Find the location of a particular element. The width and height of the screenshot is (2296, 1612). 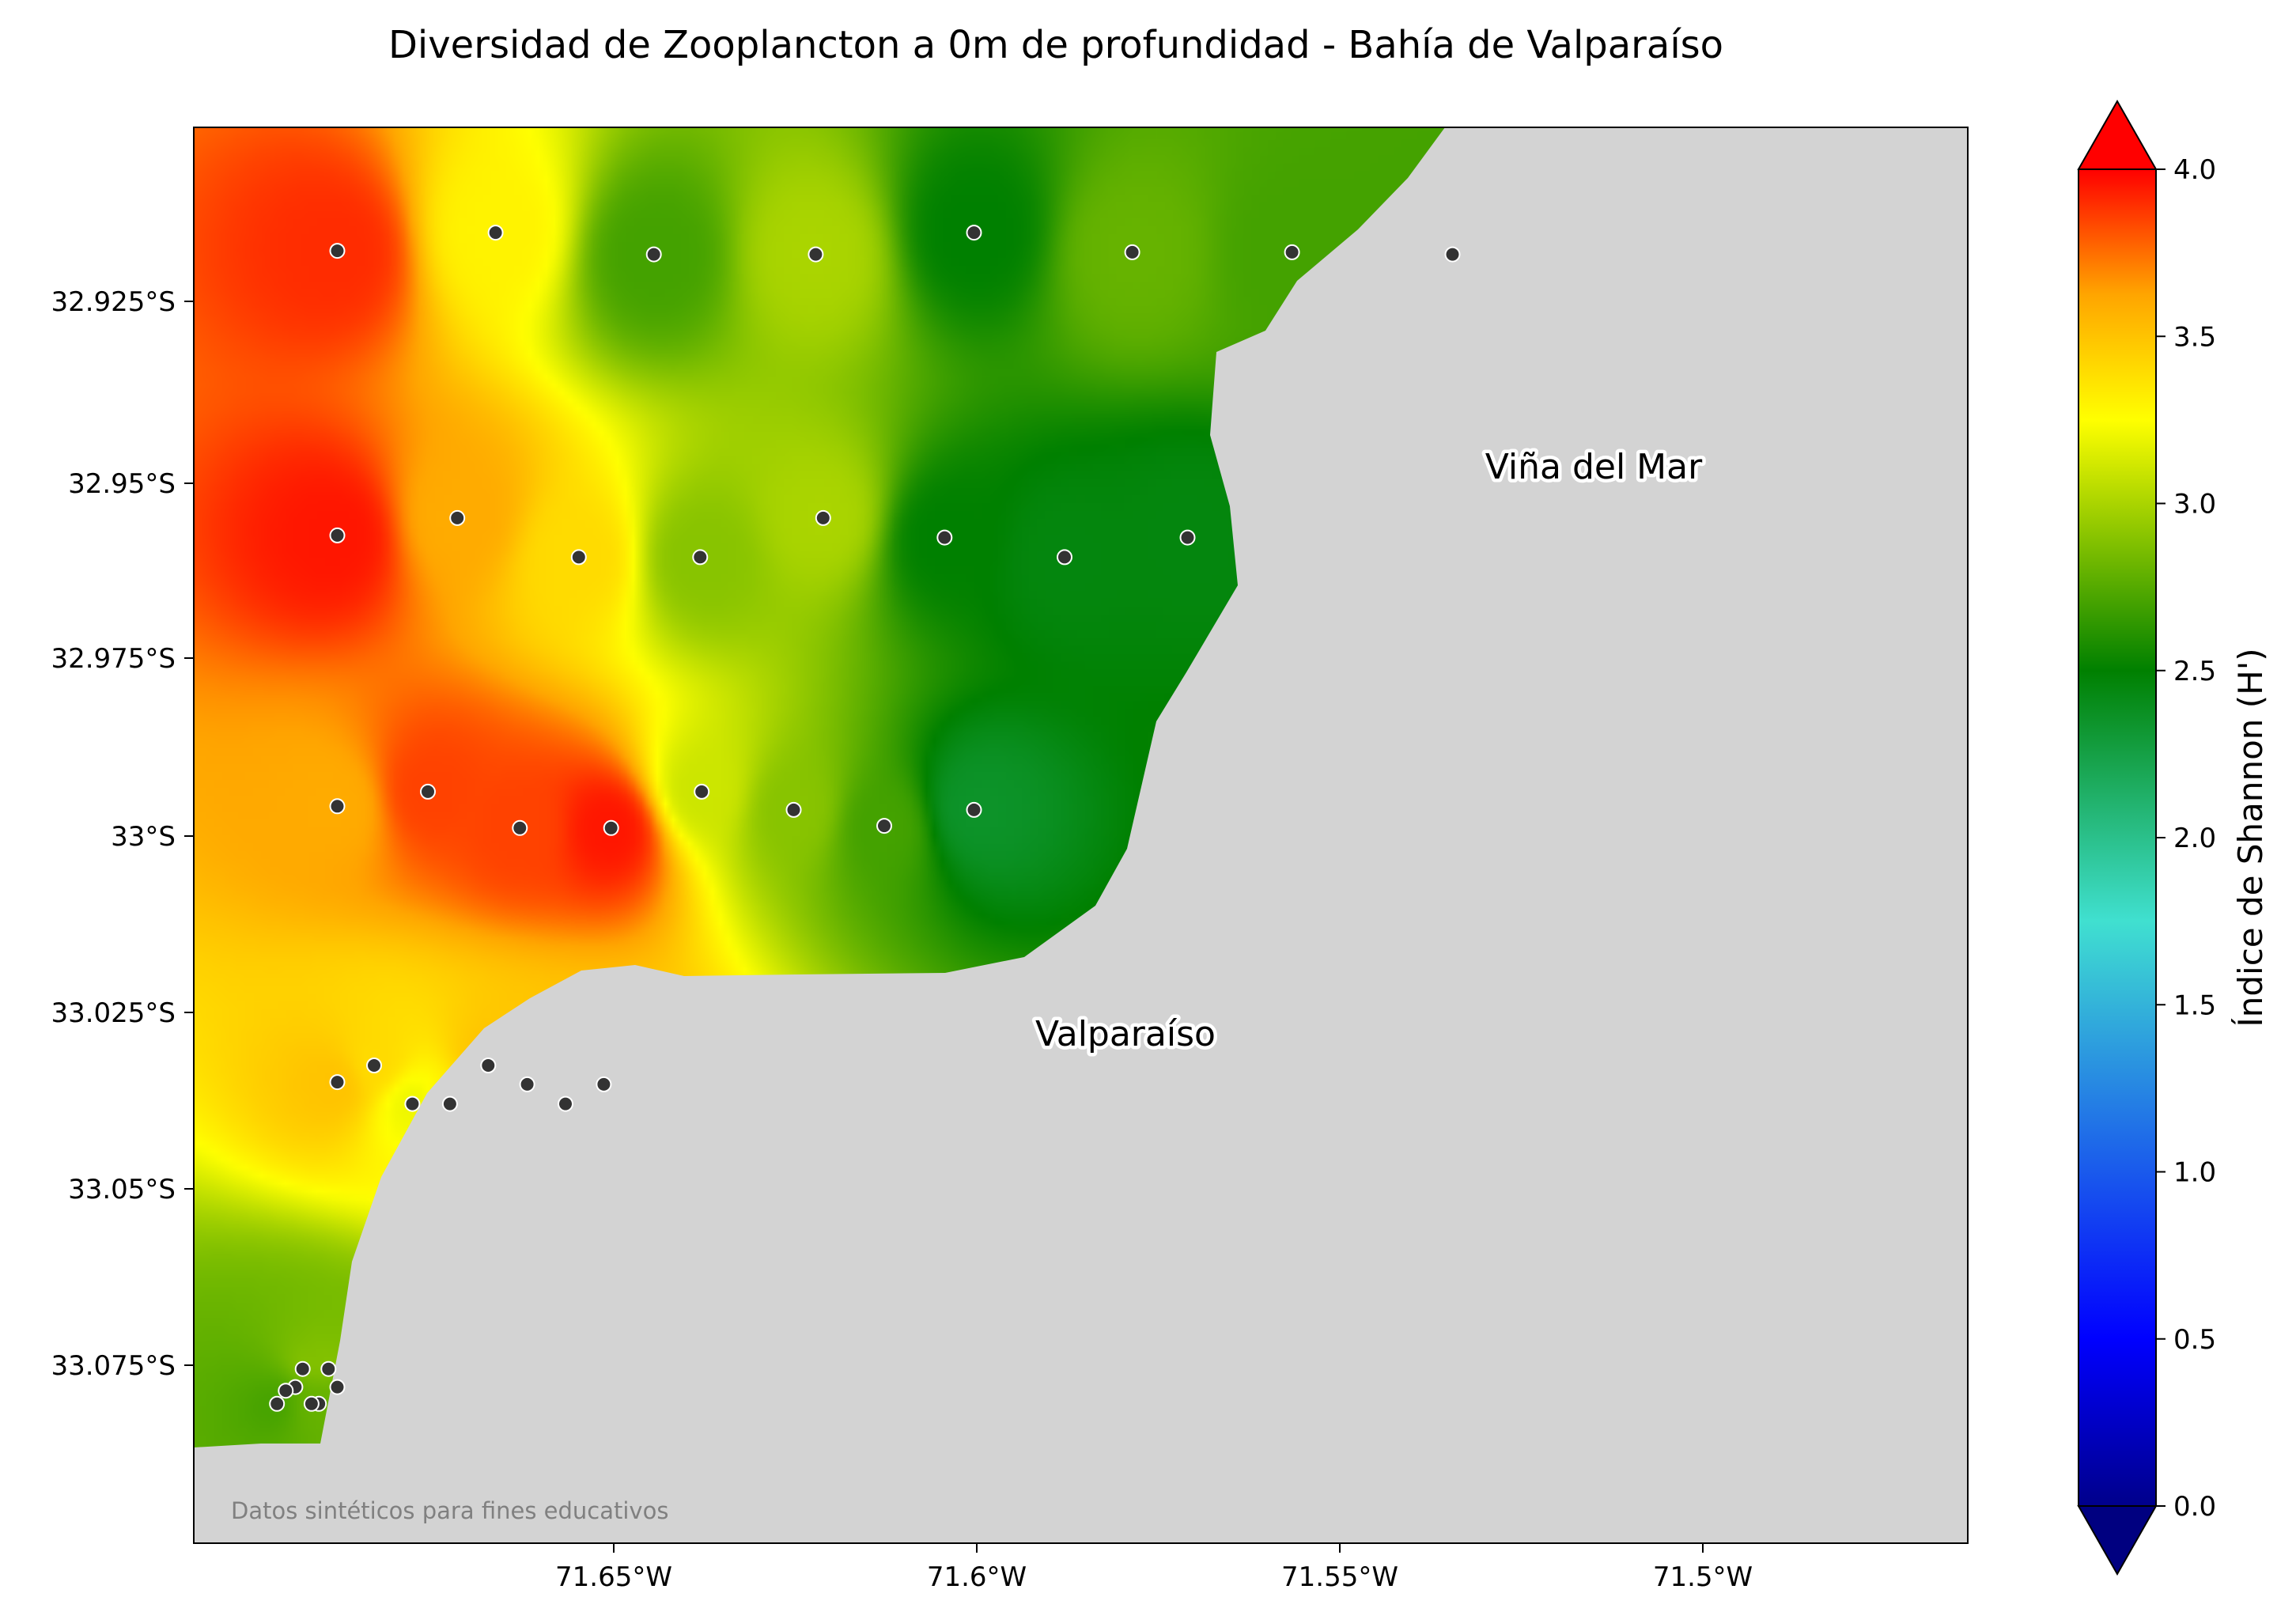

colorbar-extend-min is located at coordinates (2117, 1540).